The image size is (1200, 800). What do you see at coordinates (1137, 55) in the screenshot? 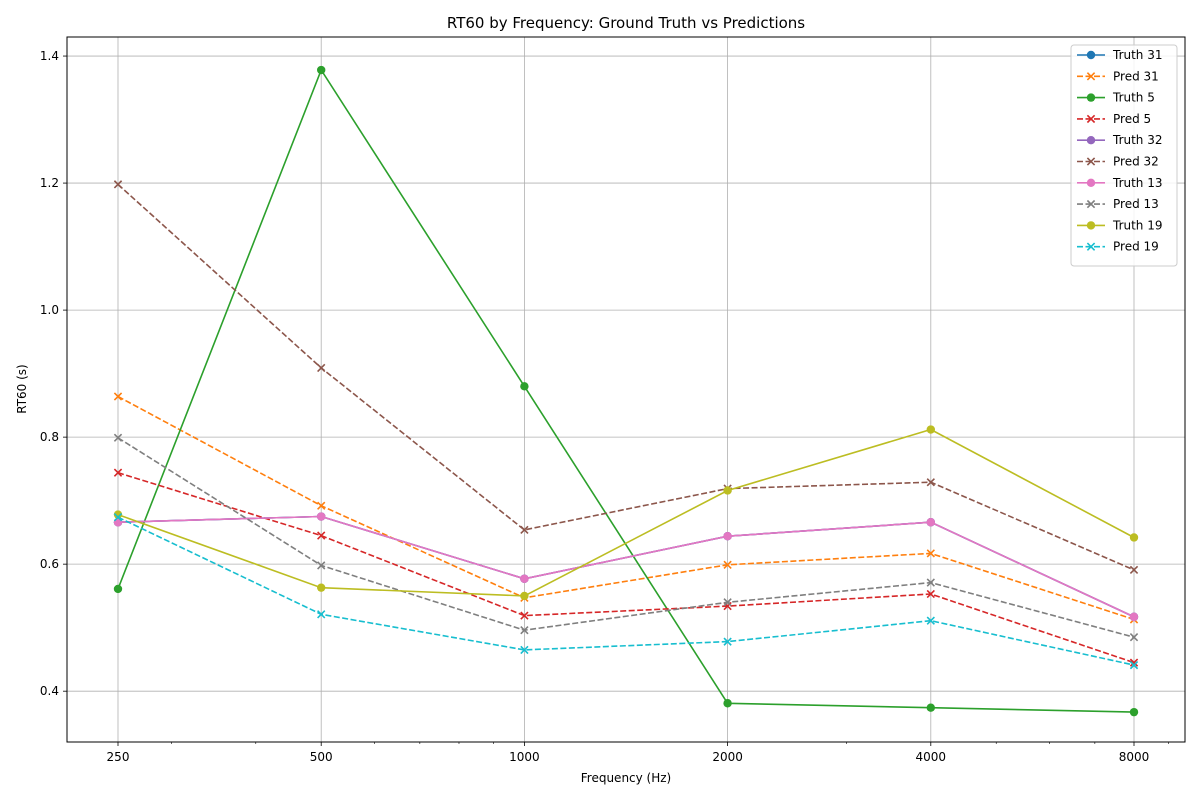
I see `legend-label: Truth 31` at bounding box center [1137, 55].